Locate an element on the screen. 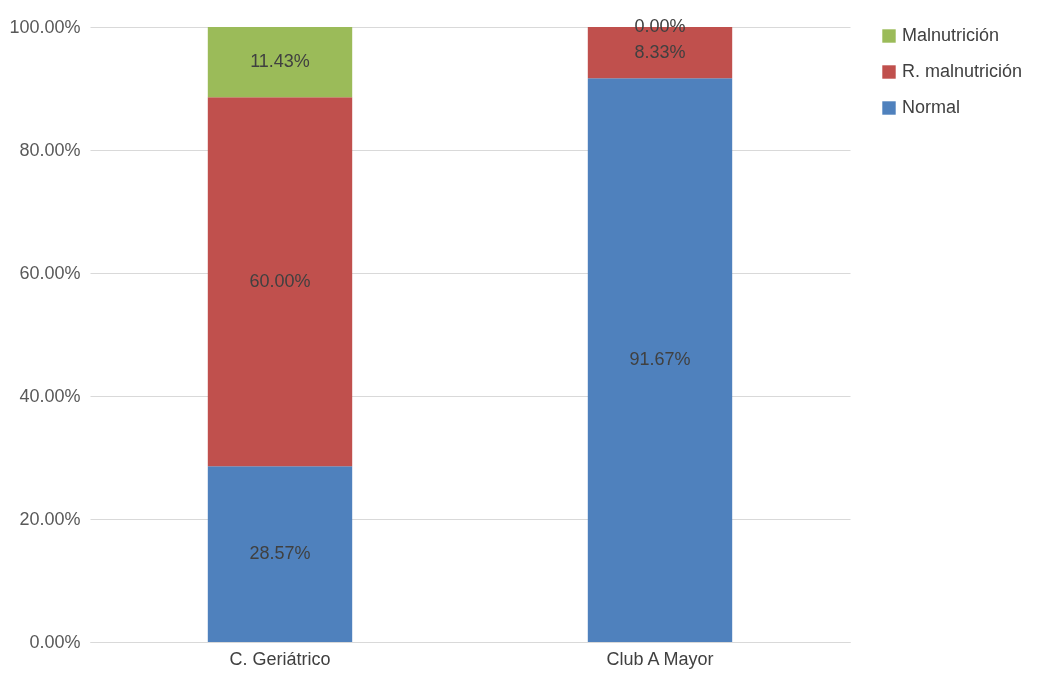 Image resolution: width=1048 pixels, height=683 pixels. data-label: 60.00% is located at coordinates (280, 280).